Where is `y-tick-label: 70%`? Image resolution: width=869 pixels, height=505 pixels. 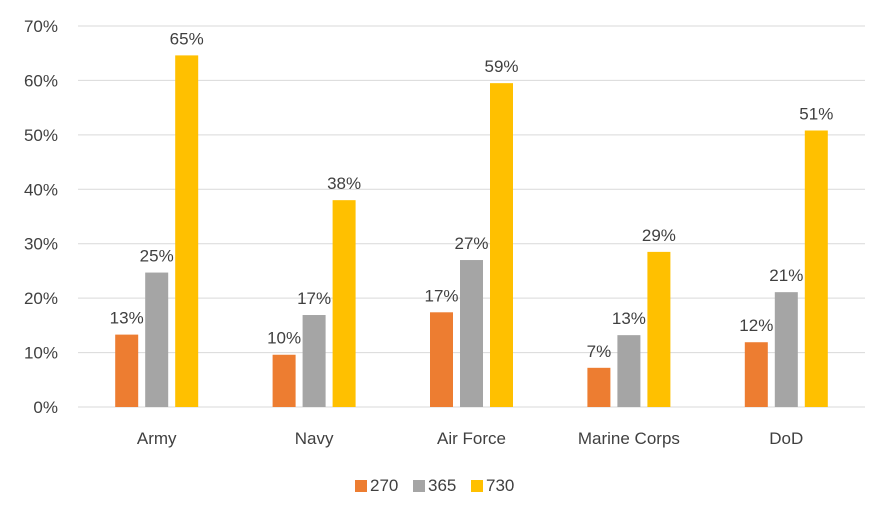 y-tick-label: 70% is located at coordinates (41, 26).